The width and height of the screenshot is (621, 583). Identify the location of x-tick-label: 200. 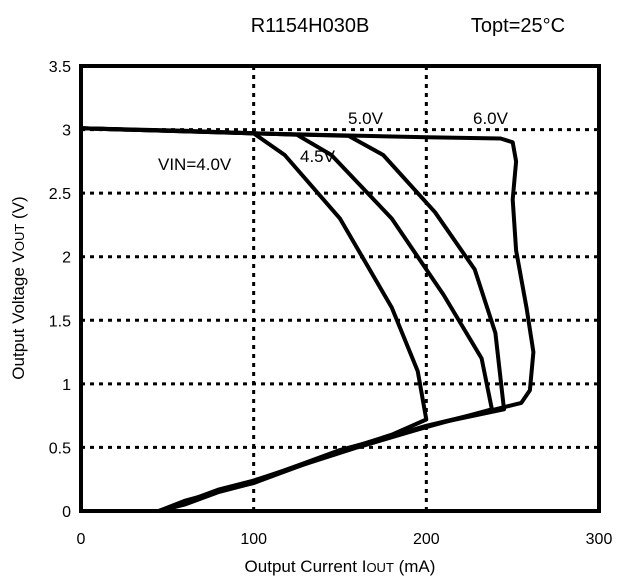
(426, 539).